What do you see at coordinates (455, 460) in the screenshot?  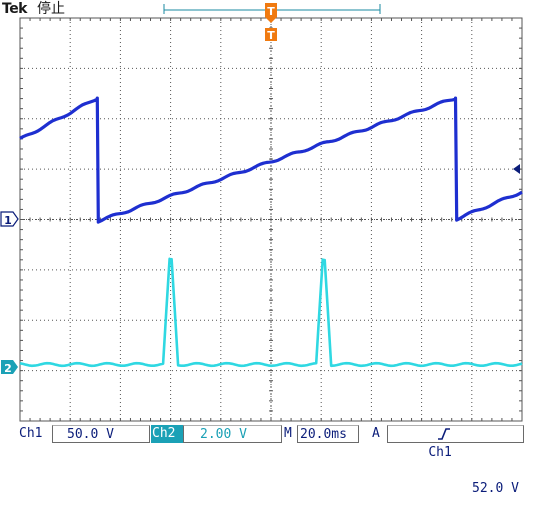 I see `trigger-readout: Ch1 52.0 V` at bounding box center [455, 460].